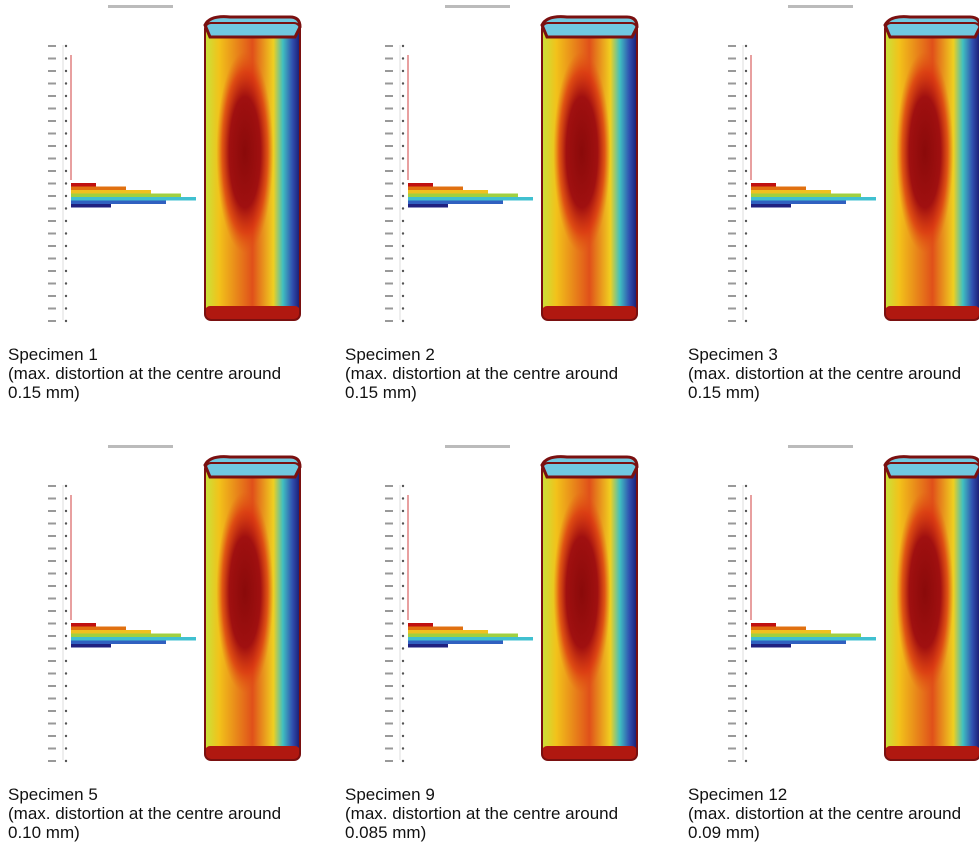  What do you see at coordinates (245, 152) in the screenshot?
I see `distortion-core` at bounding box center [245, 152].